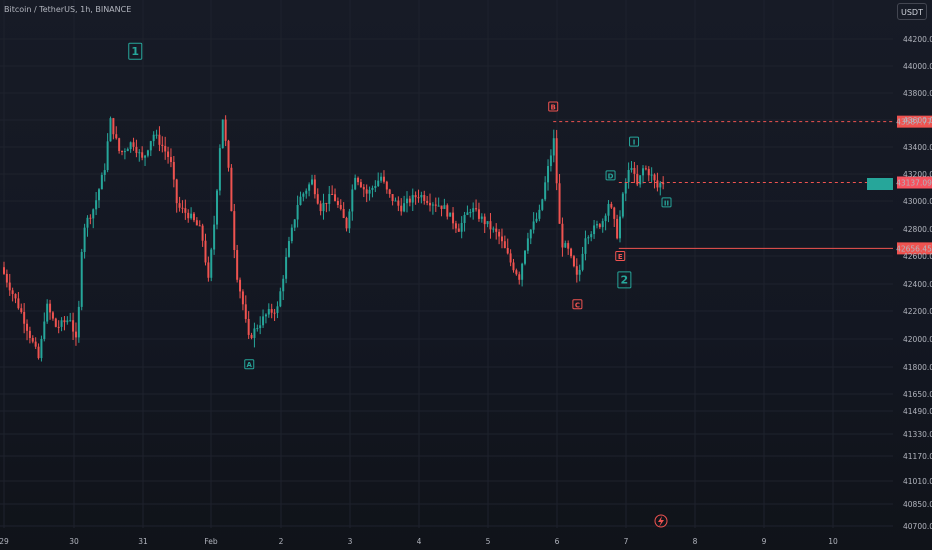 The image size is (932, 550). Describe the element at coordinates (912, 11) in the screenshot. I see `currency-button: USDT` at that location.